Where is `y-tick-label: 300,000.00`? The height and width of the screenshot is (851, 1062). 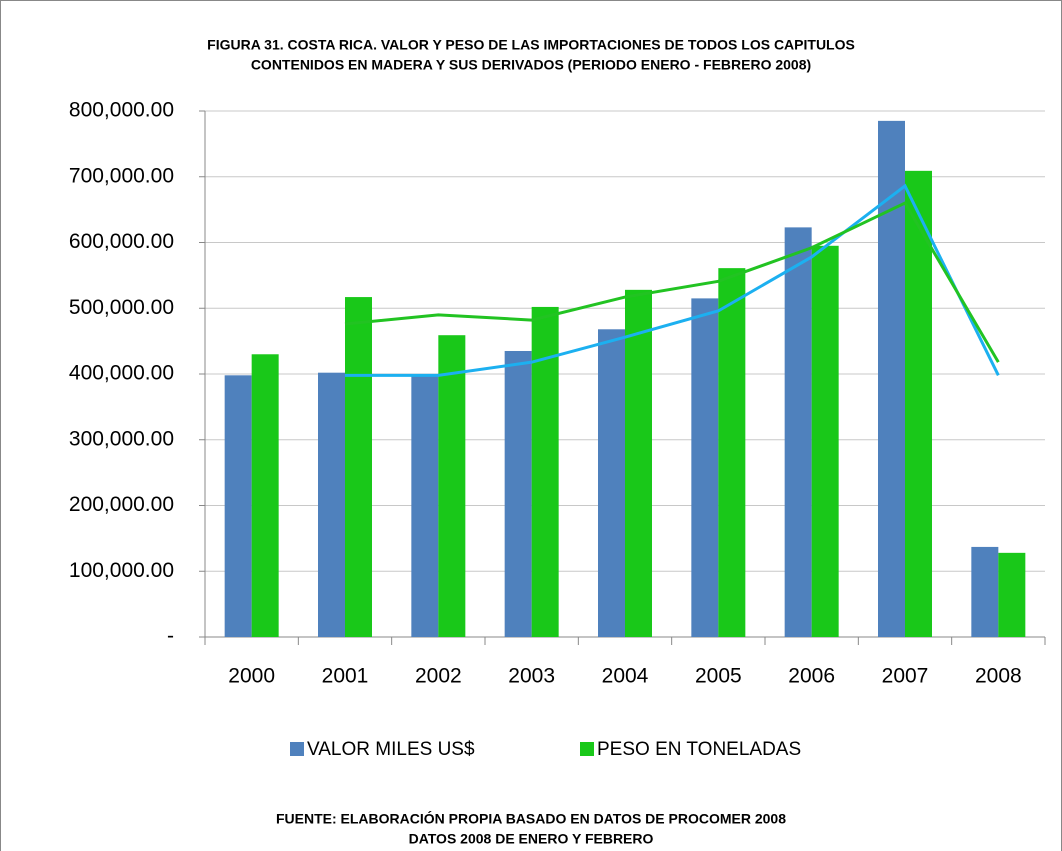
y-tick-label: 300,000.00 is located at coordinates (121, 438).